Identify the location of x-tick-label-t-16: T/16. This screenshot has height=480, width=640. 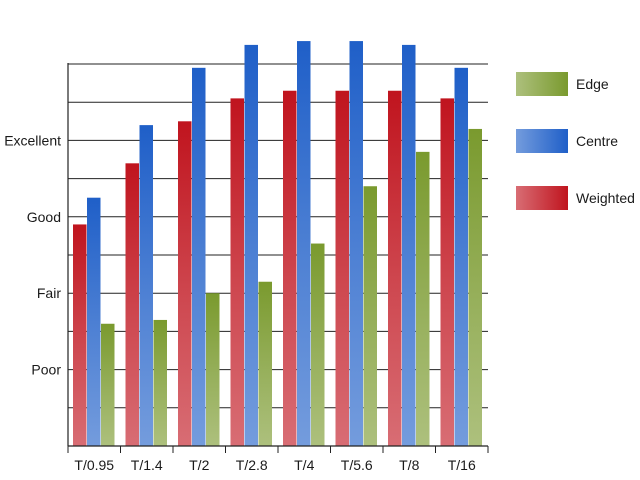
(462, 465).